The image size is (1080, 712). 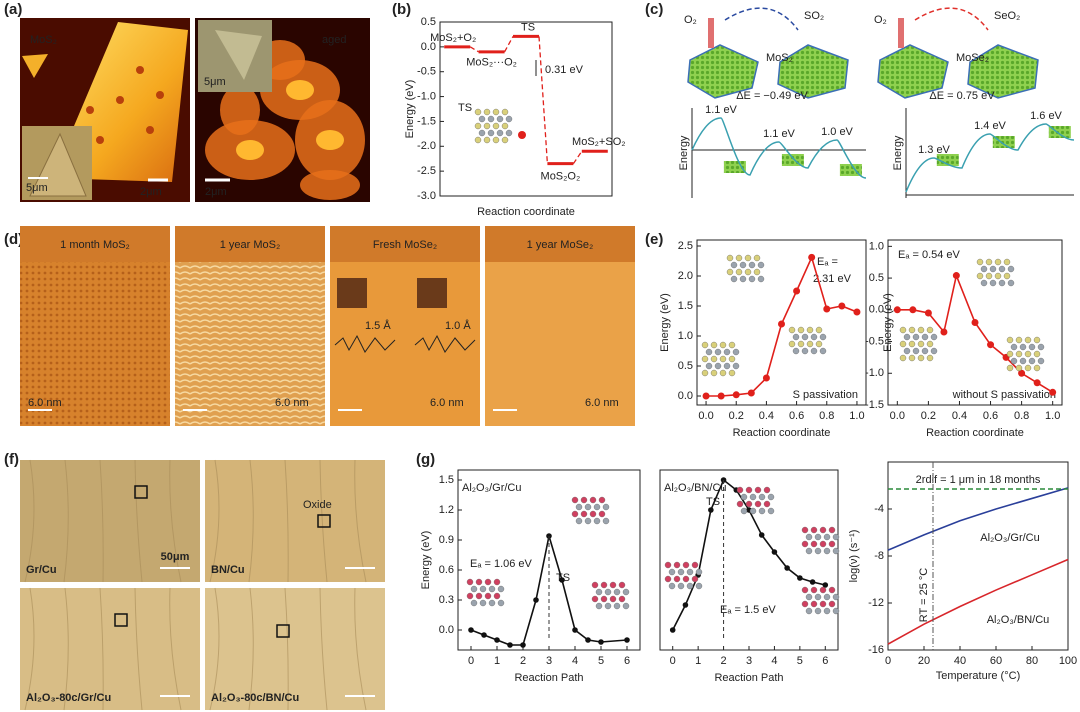 What do you see at coordinates (1004, 395) in the screenshot?
I see `annotation: without S passivation` at bounding box center [1004, 395].